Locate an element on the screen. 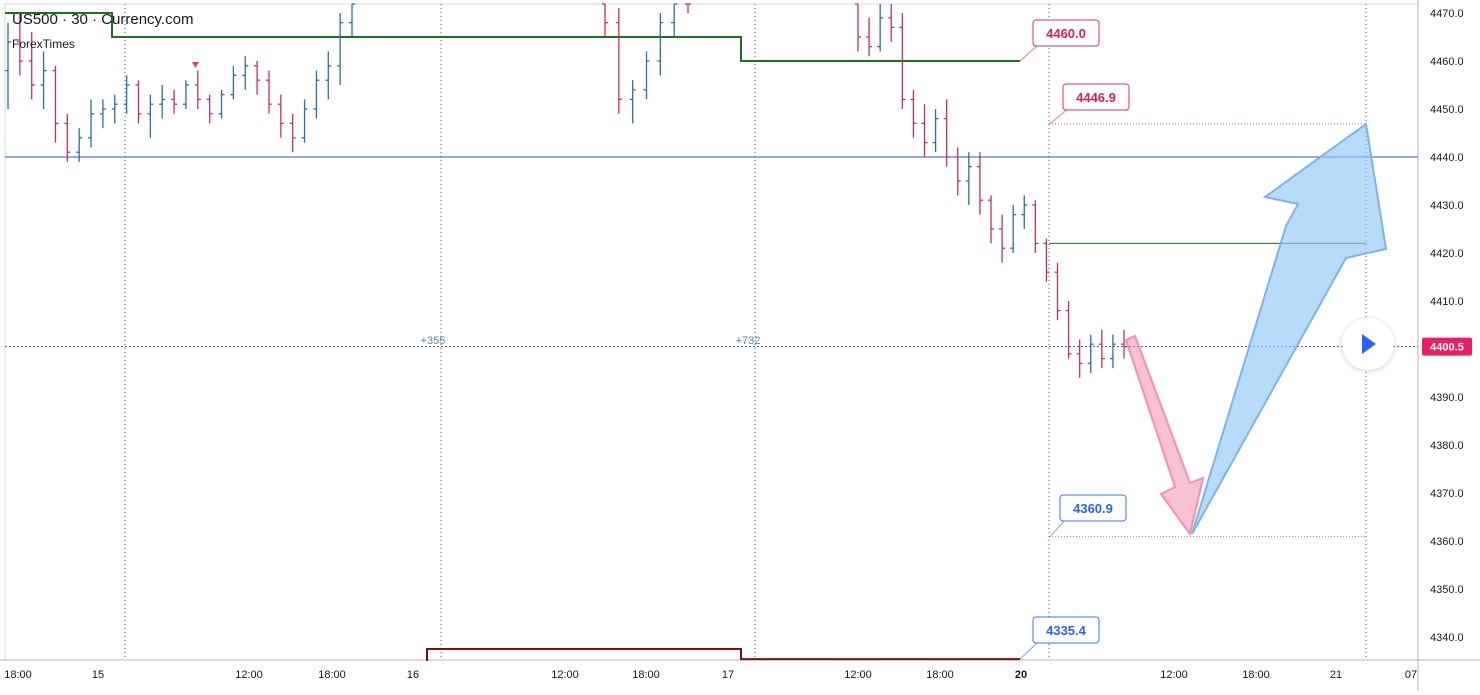 This screenshot has width=1480, height=695. label-4360-9: 4360.9 is located at coordinates (1088, 516).